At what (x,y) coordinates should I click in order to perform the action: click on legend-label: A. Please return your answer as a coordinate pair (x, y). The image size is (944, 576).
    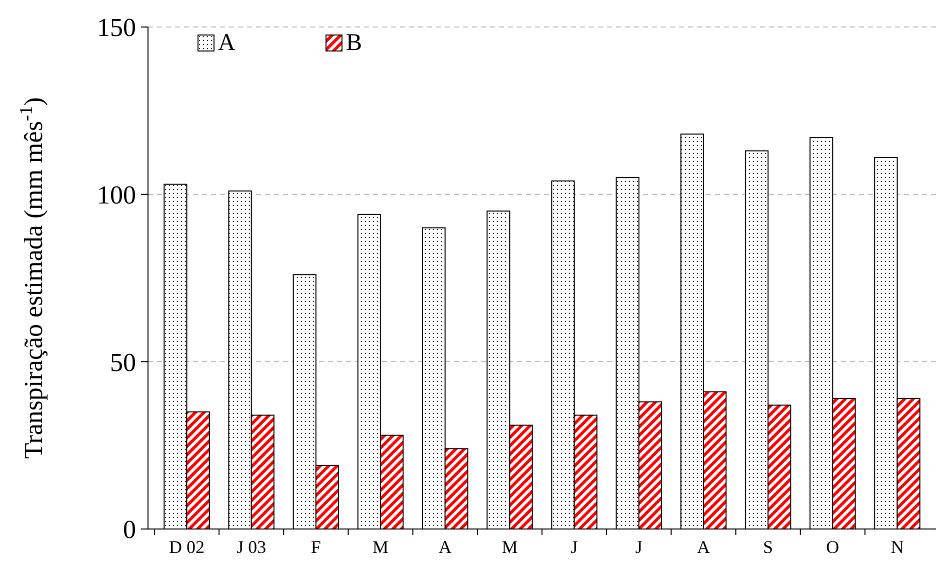
    Looking at the image, I should click on (227, 43).